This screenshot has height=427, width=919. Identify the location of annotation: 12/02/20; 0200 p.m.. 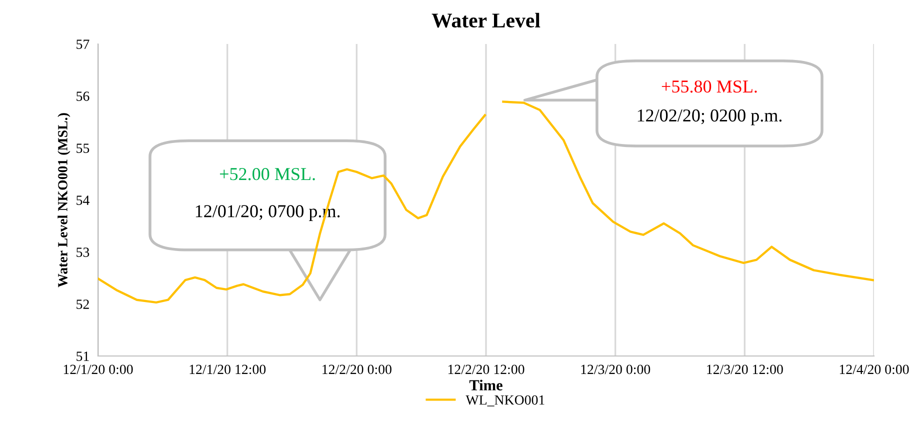
(710, 117).